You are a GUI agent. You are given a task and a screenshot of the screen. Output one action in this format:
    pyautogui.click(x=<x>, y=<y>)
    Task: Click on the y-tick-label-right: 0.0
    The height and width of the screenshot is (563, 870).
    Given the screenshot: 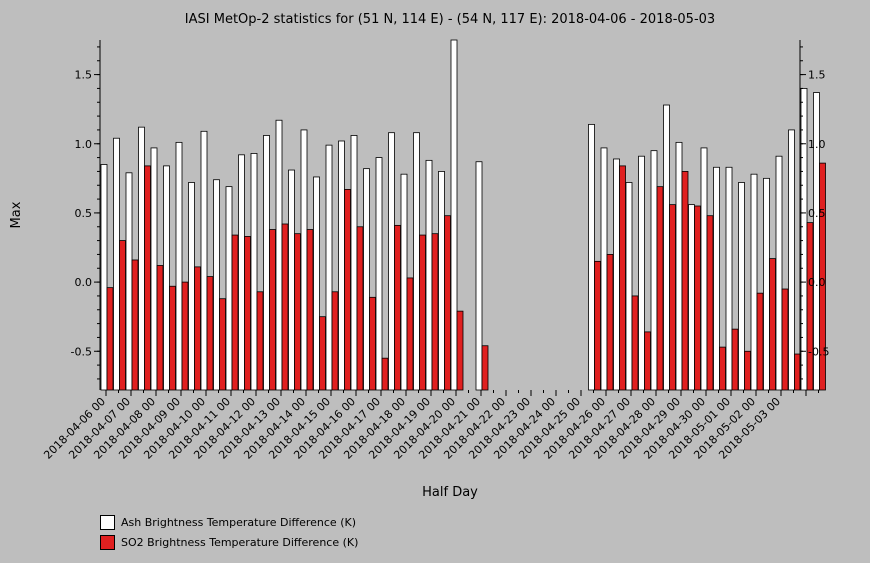 What is the action you would take?
    pyautogui.click(x=817, y=282)
    